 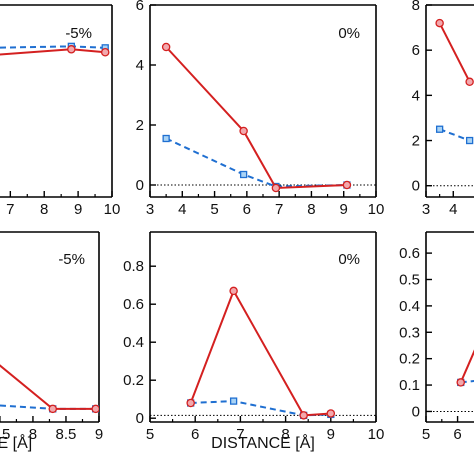 I want to click on y-tick-label: 8, so click(x=416, y=7).